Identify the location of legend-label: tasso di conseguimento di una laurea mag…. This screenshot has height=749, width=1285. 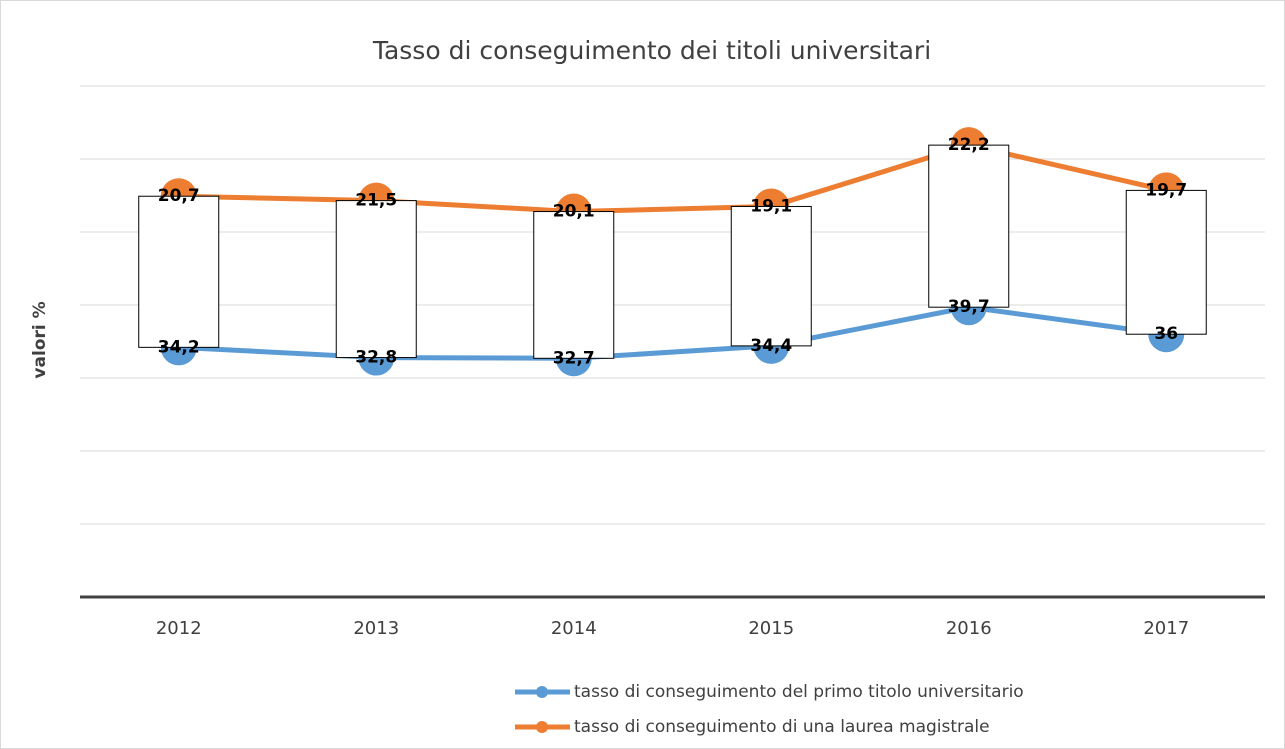
(782, 727).